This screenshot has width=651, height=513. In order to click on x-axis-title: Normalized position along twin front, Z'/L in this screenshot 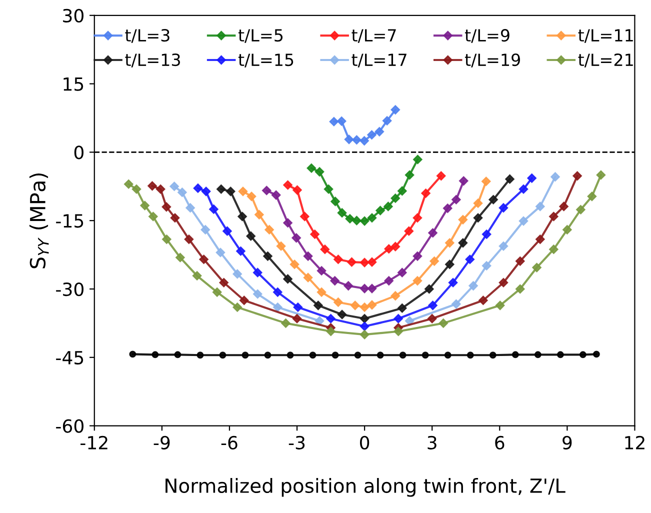, I will do `click(366, 487)`.